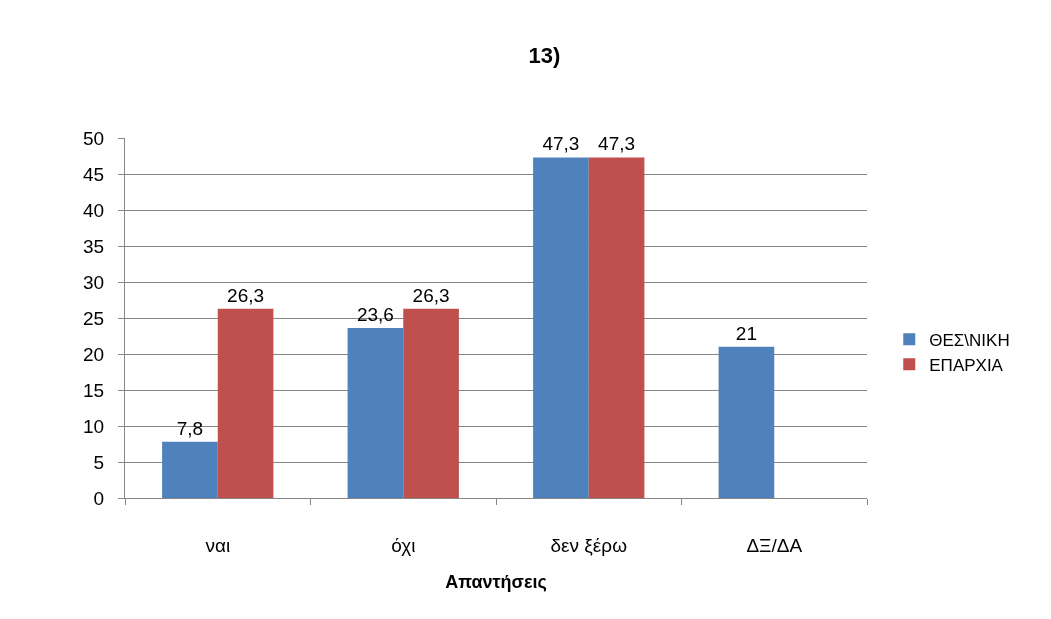 Image resolution: width=1051 pixels, height=619 pixels. What do you see at coordinates (94, 390) in the screenshot?
I see `y-tick-label: 15` at bounding box center [94, 390].